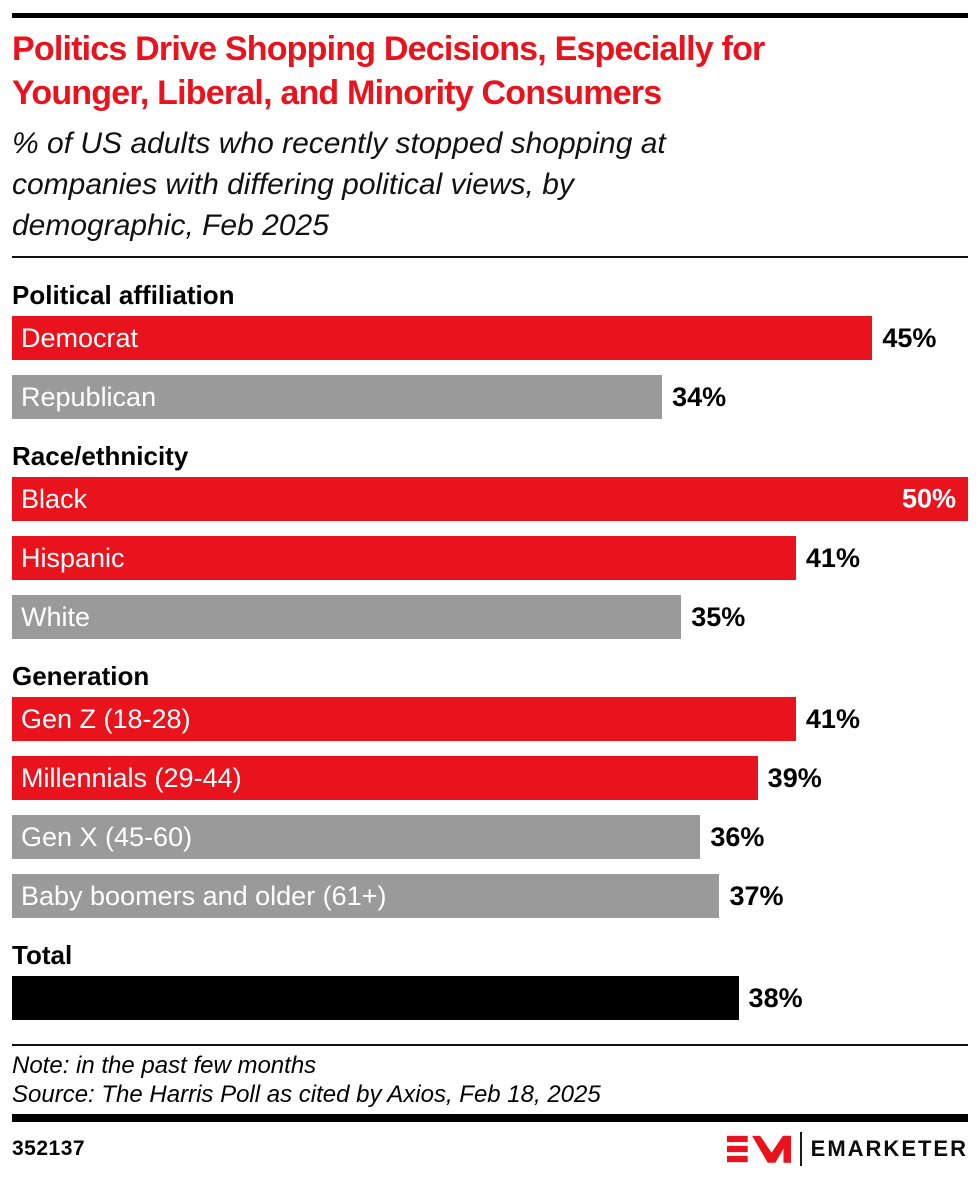  What do you see at coordinates (164, 1065) in the screenshot?
I see `note-text: Note: in the past few months` at bounding box center [164, 1065].